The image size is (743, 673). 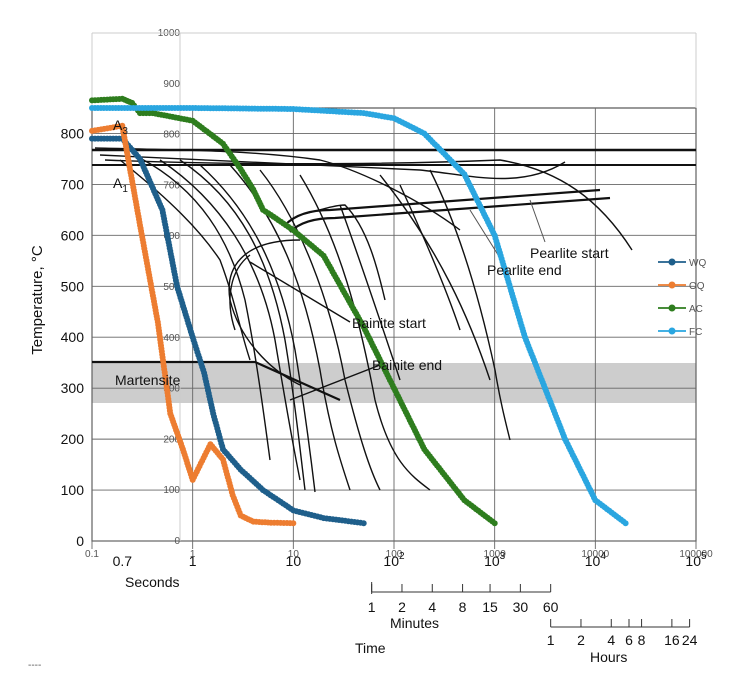 I want to click on hours-tick-label: 2, so click(x=581, y=640).